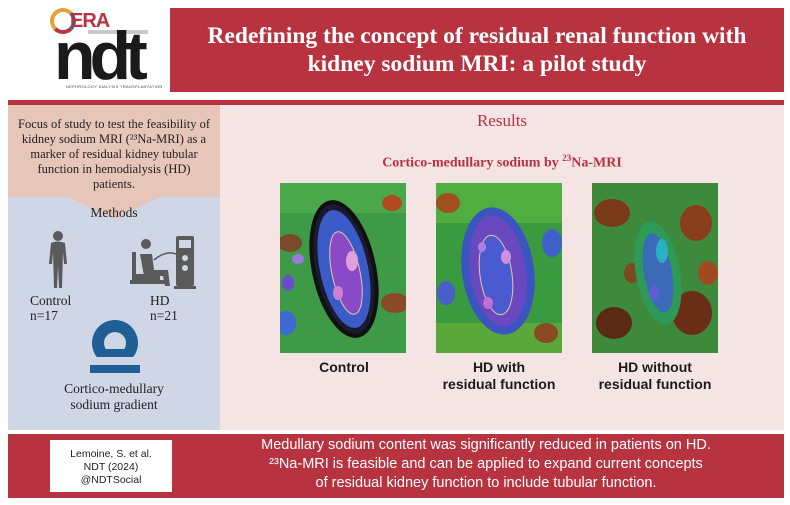  What do you see at coordinates (90, 21) in the screenshot?
I see `era-logo-text: ERA` at bounding box center [90, 21].